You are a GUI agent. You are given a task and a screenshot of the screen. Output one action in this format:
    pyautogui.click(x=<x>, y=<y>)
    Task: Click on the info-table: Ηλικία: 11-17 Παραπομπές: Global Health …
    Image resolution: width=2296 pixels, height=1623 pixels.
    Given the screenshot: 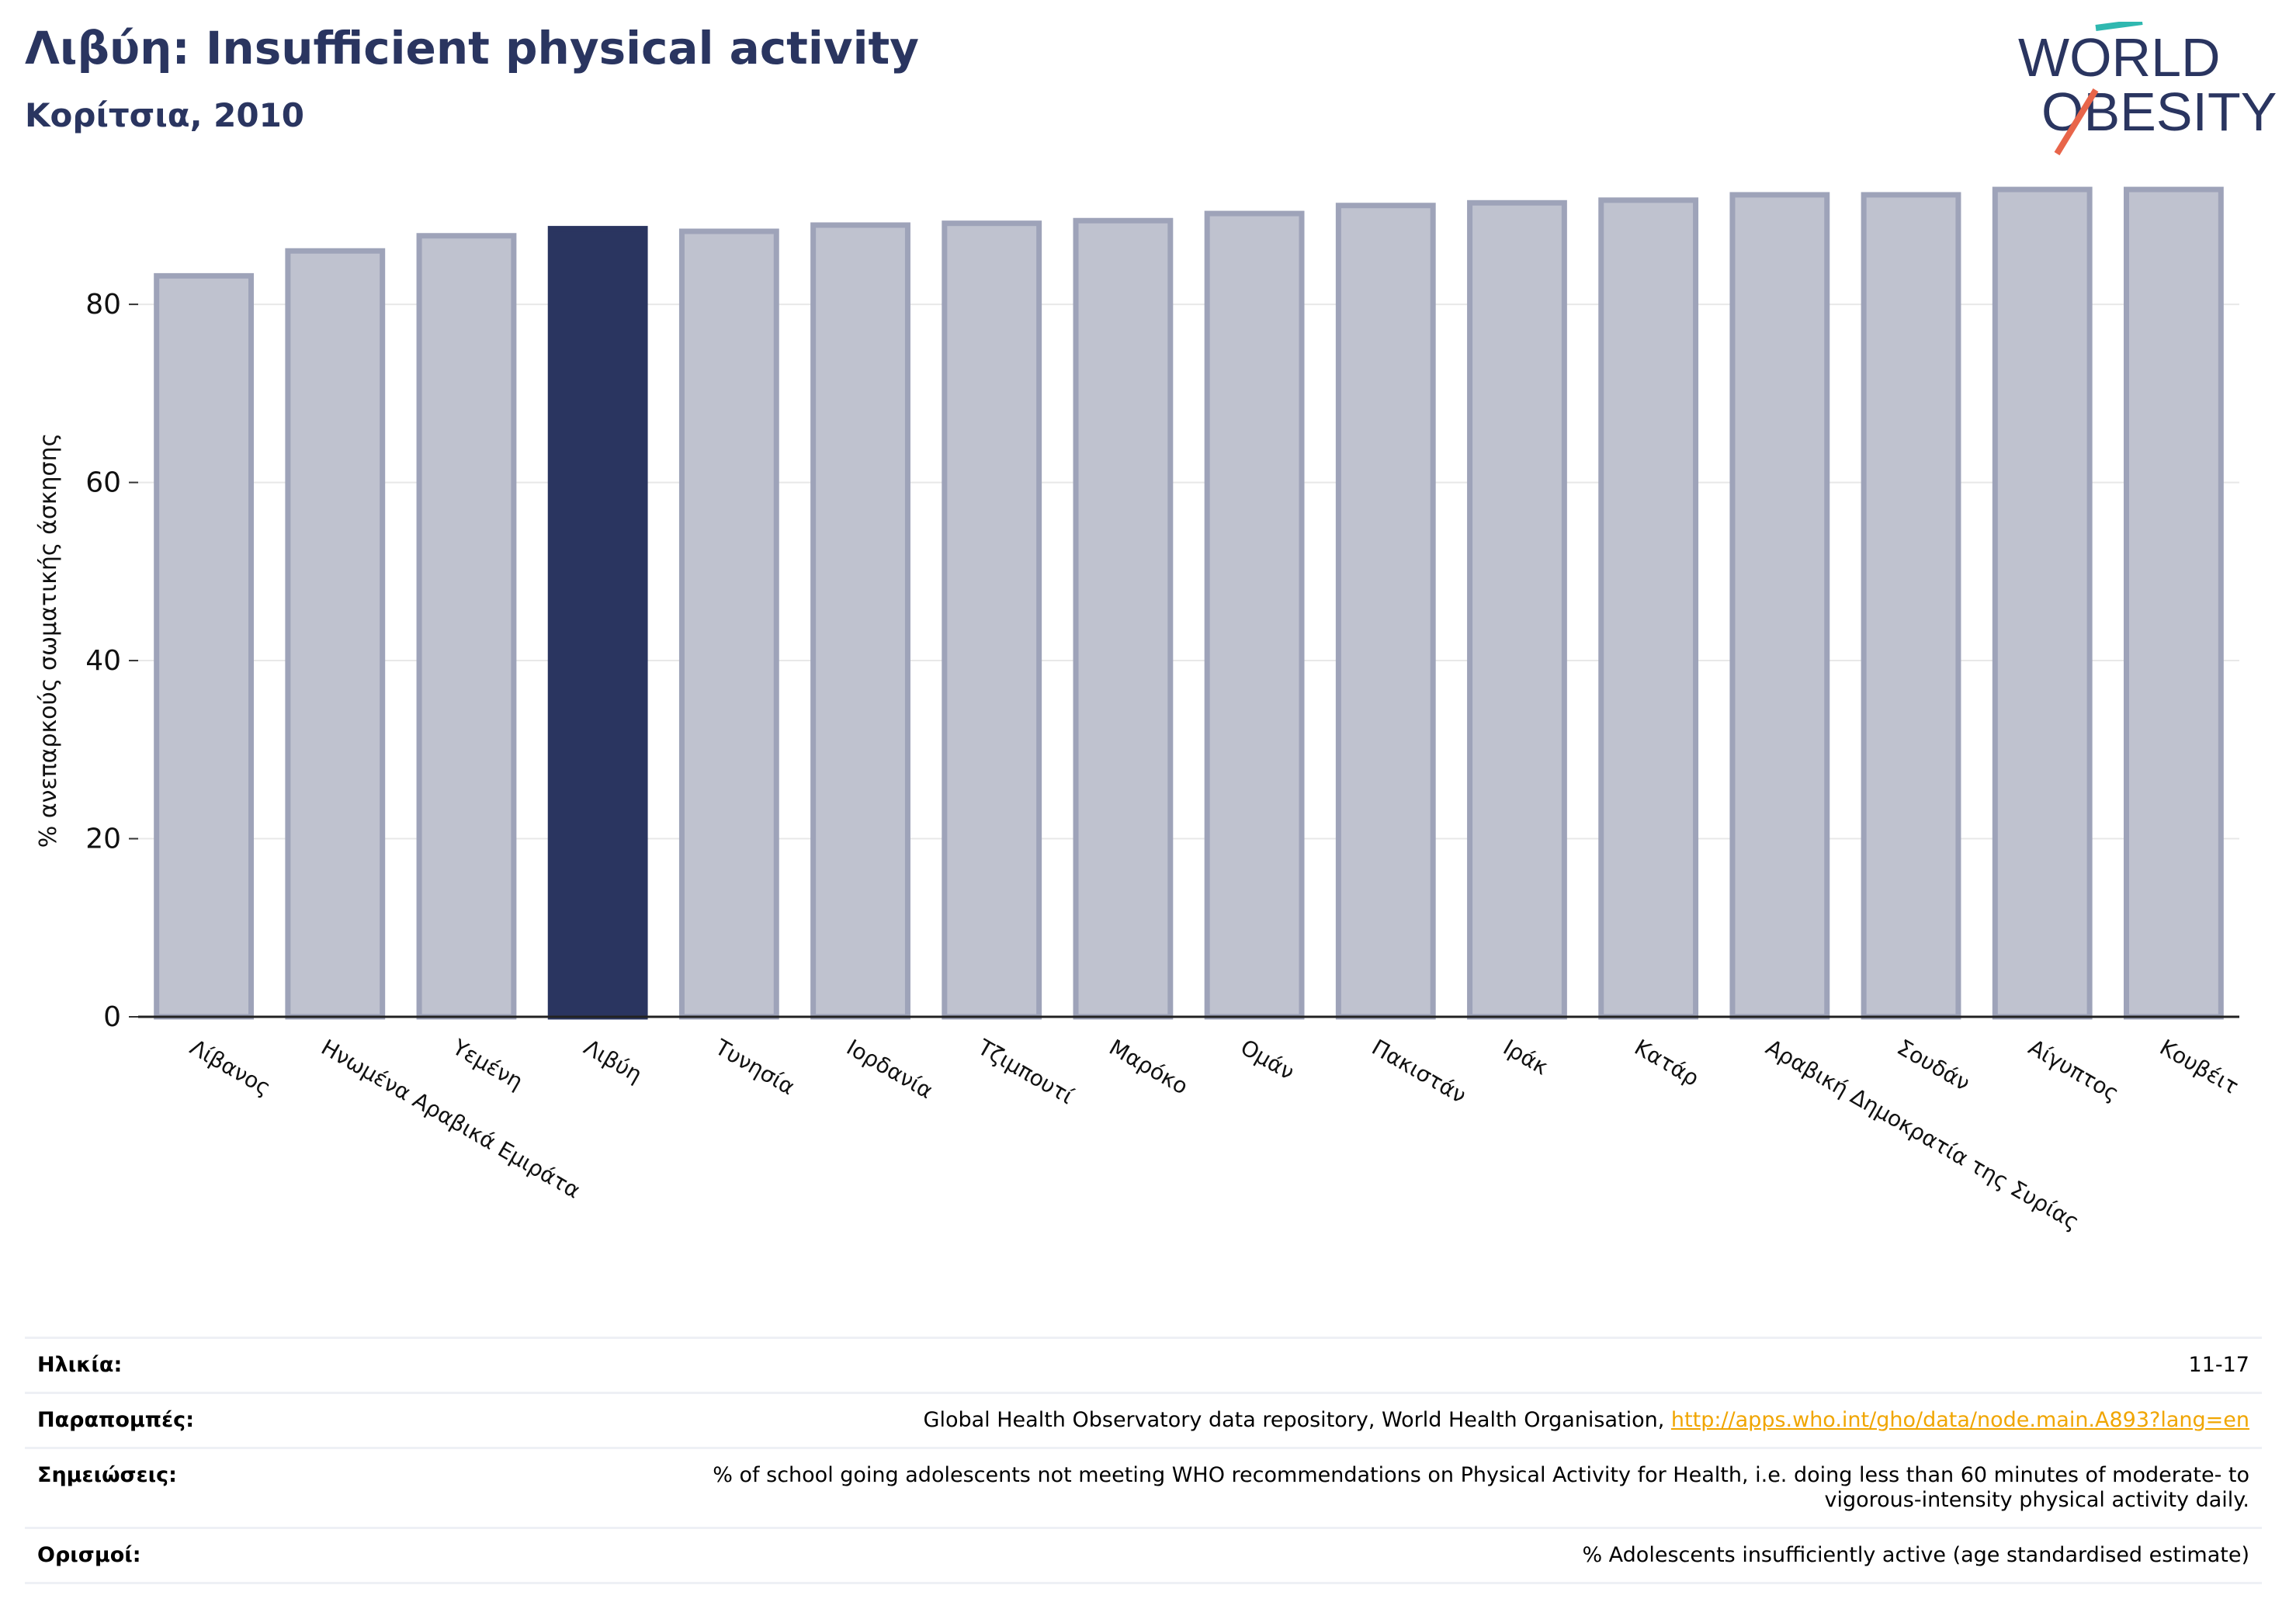 What is the action you would take?
    pyautogui.click(x=1143, y=1460)
    